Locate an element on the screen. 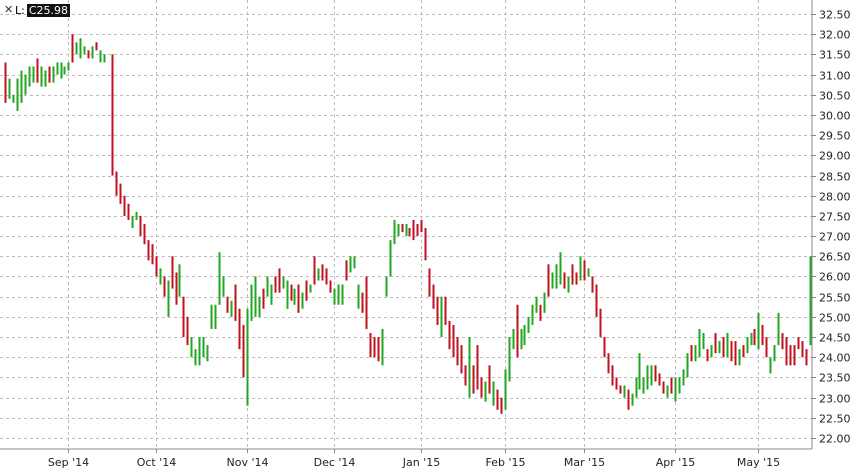 The height and width of the screenshot is (473, 857). legend-value: C25.98 is located at coordinates (48, 10).